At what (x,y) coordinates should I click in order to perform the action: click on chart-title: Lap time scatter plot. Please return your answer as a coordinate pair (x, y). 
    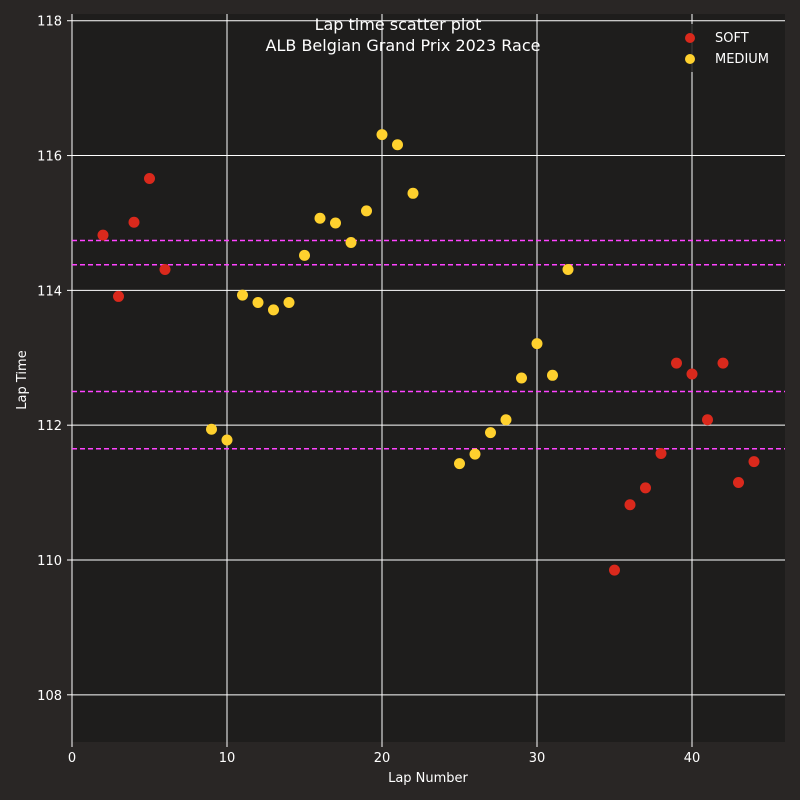
    Looking at the image, I should click on (398, 24).